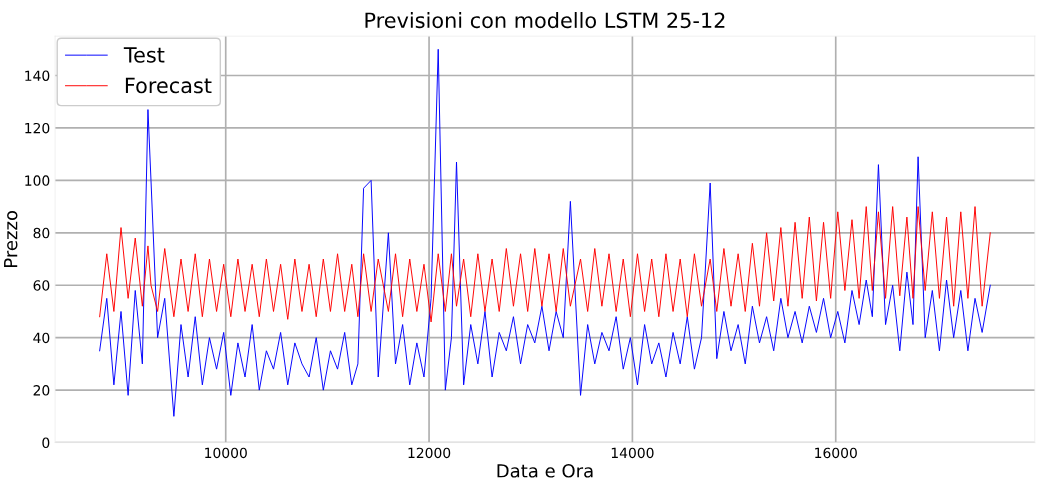 This screenshot has width=1040, height=489. Describe the element at coordinates (429, 453) in the screenshot. I see `x-tick-label: 12000` at that location.